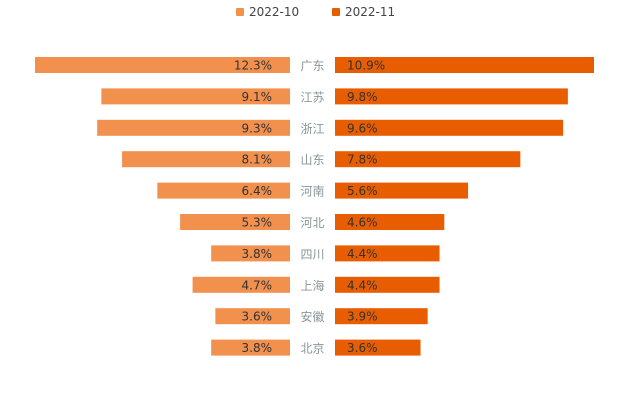 This screenshot has width=620, height=413. I want to click on data-label: 12.3%, so click(253, 66).